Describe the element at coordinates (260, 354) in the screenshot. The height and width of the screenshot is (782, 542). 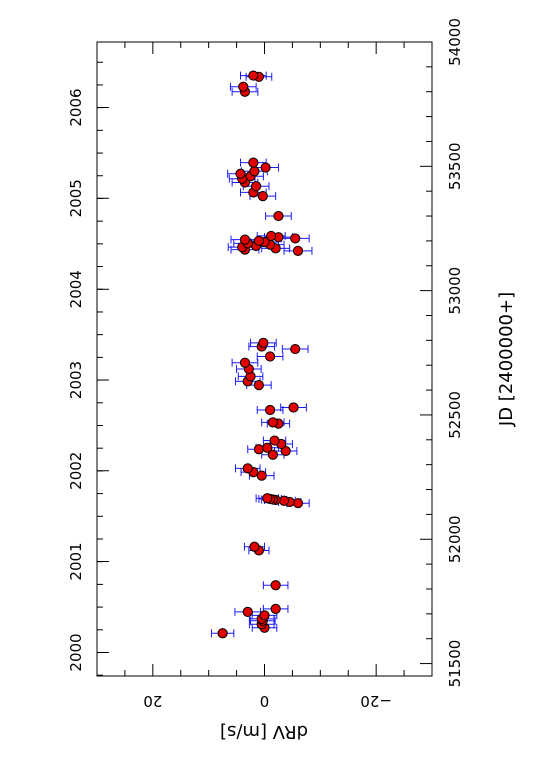
I see `marker-layer` at that location.